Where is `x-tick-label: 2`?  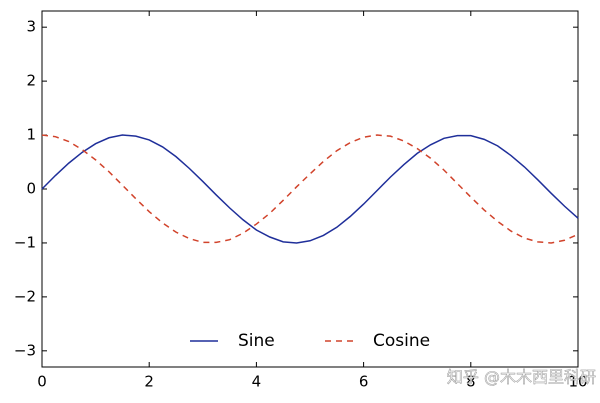
x-tick-label: 2 is located at coordinates (149, 382).